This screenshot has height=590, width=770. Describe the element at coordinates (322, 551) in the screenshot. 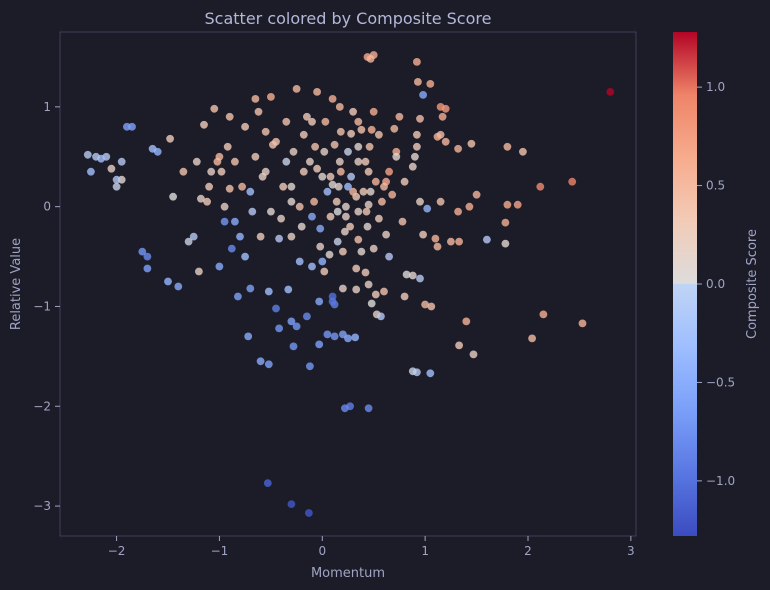

I see `x-tick-label: 0` at that location.